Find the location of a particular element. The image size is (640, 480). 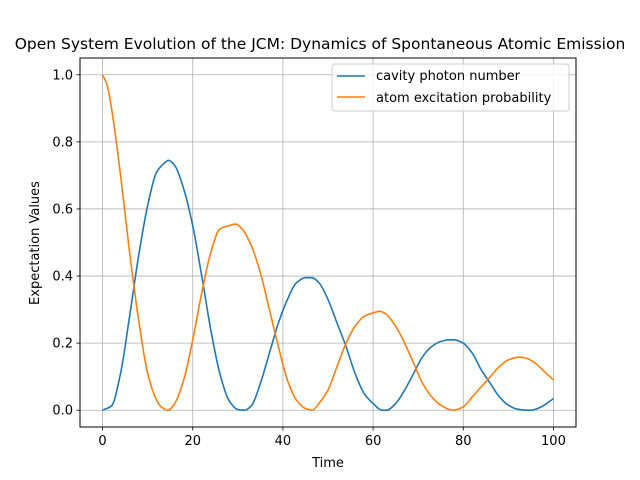

y-axis-label: Expectation Values is located at coordinates (35, 243).